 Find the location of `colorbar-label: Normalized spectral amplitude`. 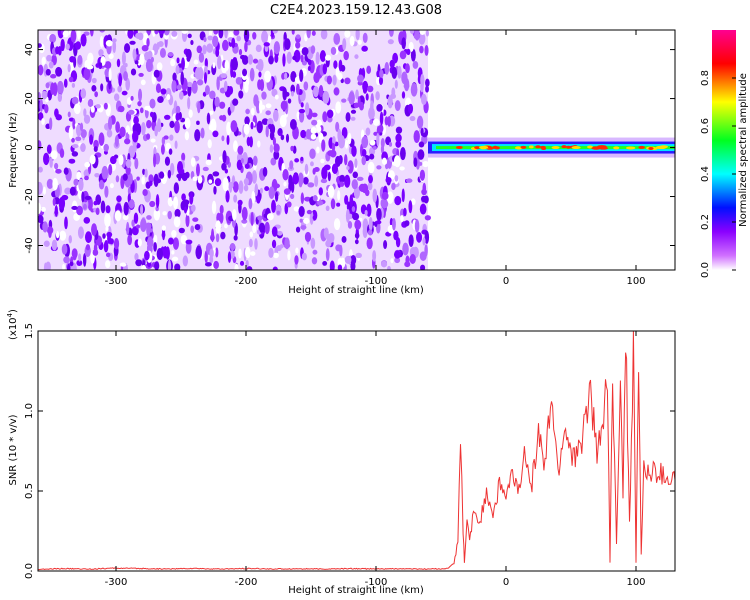

colorbar-label: Normalized spectral amplitude is located at coordinates (743, 150).